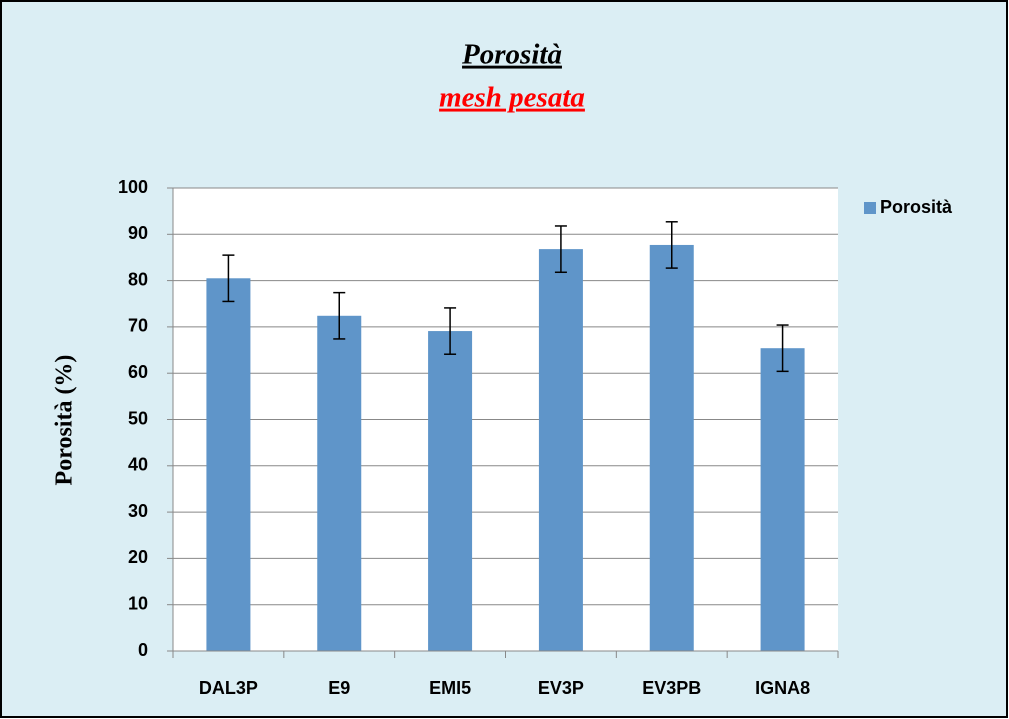 This screenshot has height=719, width=1009. Describe the element at coordinates (133, 187) in the screenshot. I see `y-tick-label: 100` at that location.